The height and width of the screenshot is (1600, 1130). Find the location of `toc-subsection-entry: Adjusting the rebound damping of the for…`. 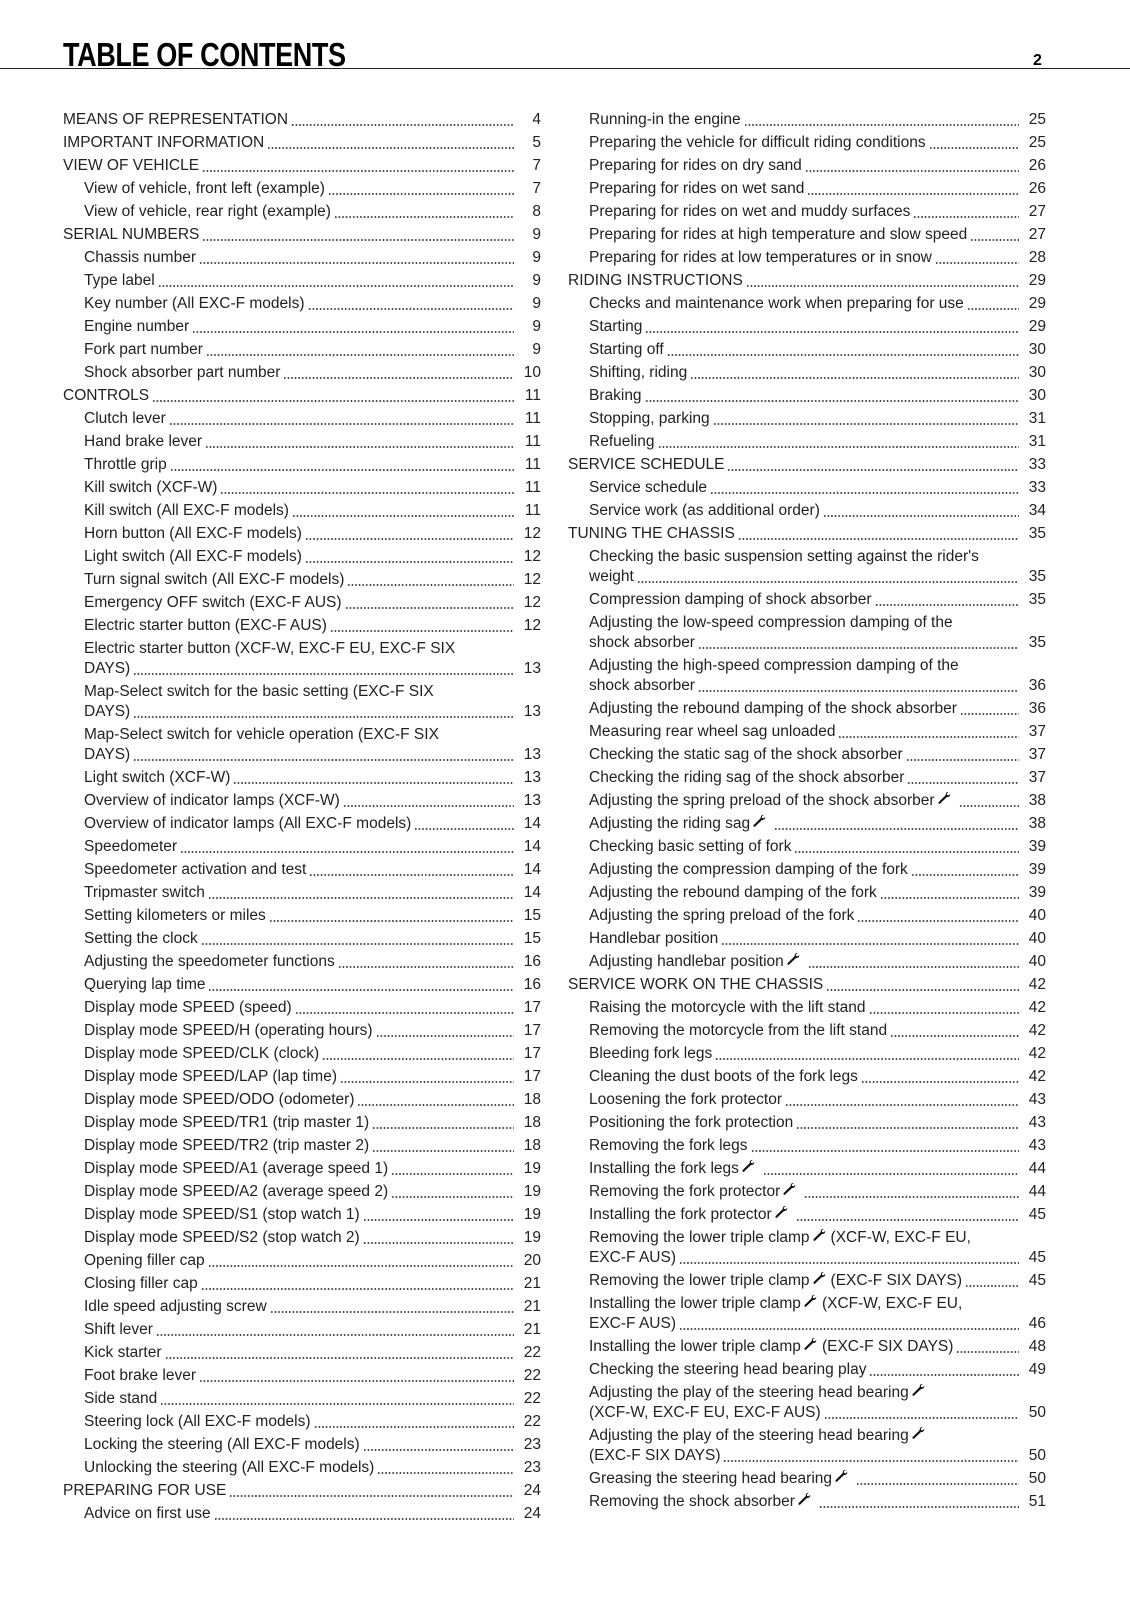

toc-subsection-entry: Adjusting the rebound damping of the for… is located at coordinates (807, 894).